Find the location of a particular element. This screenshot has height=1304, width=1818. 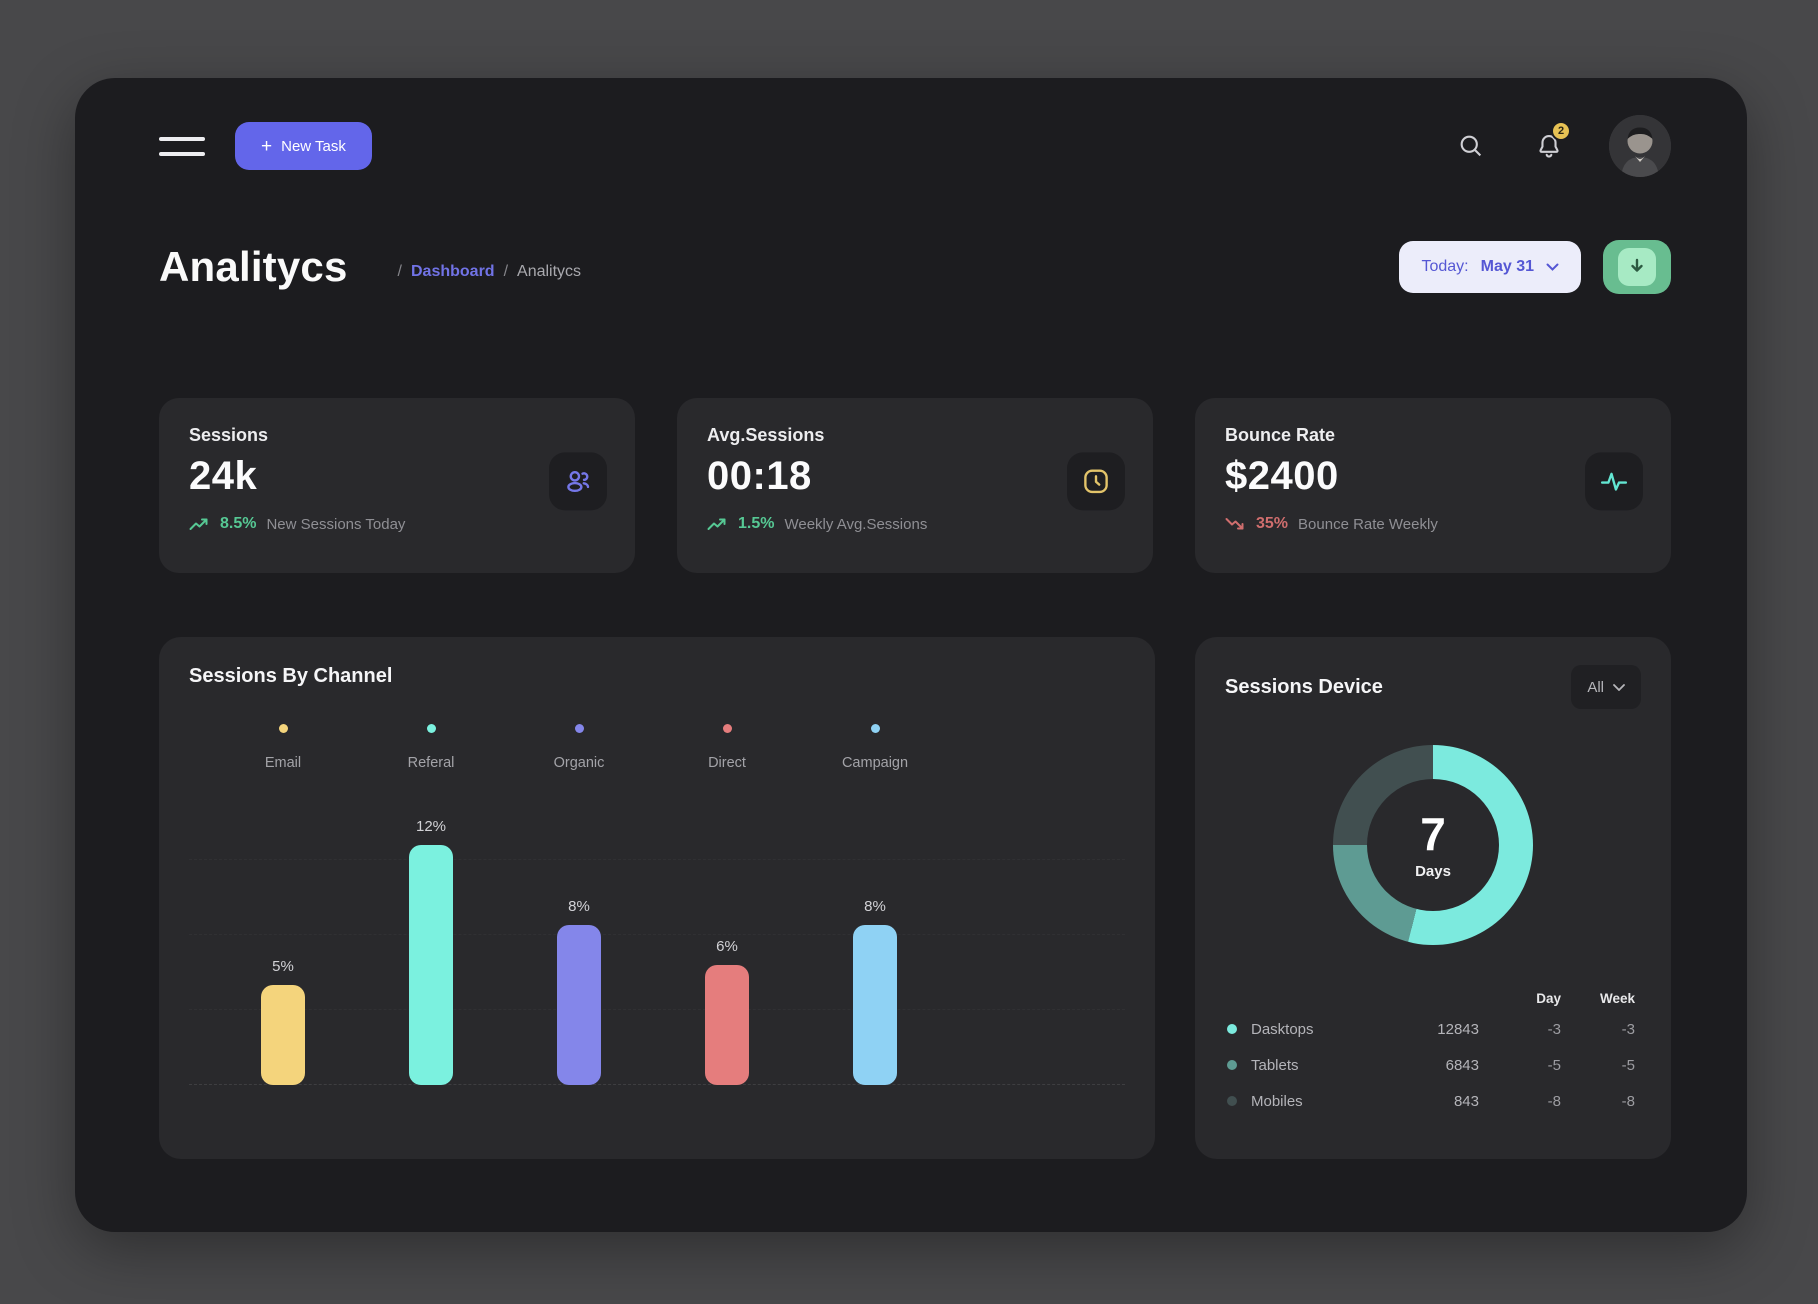

sessions-device-panel: Sessions Device All 7 Days Day Week is located at coordinates (1433, 898).